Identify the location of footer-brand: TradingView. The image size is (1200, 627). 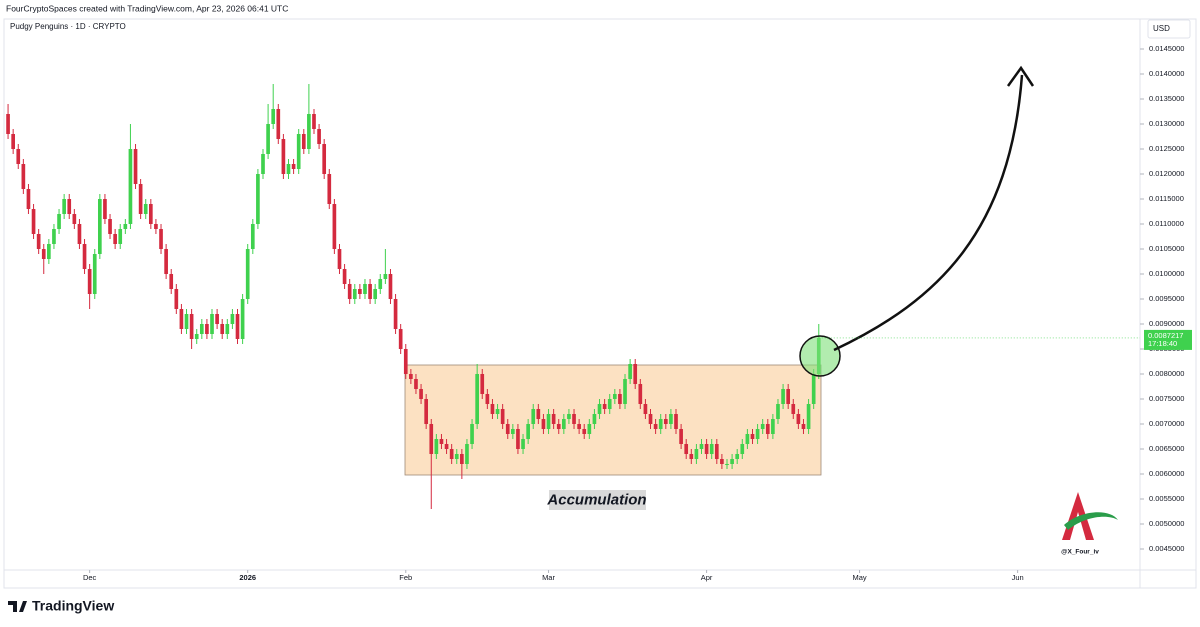
(73, 606).